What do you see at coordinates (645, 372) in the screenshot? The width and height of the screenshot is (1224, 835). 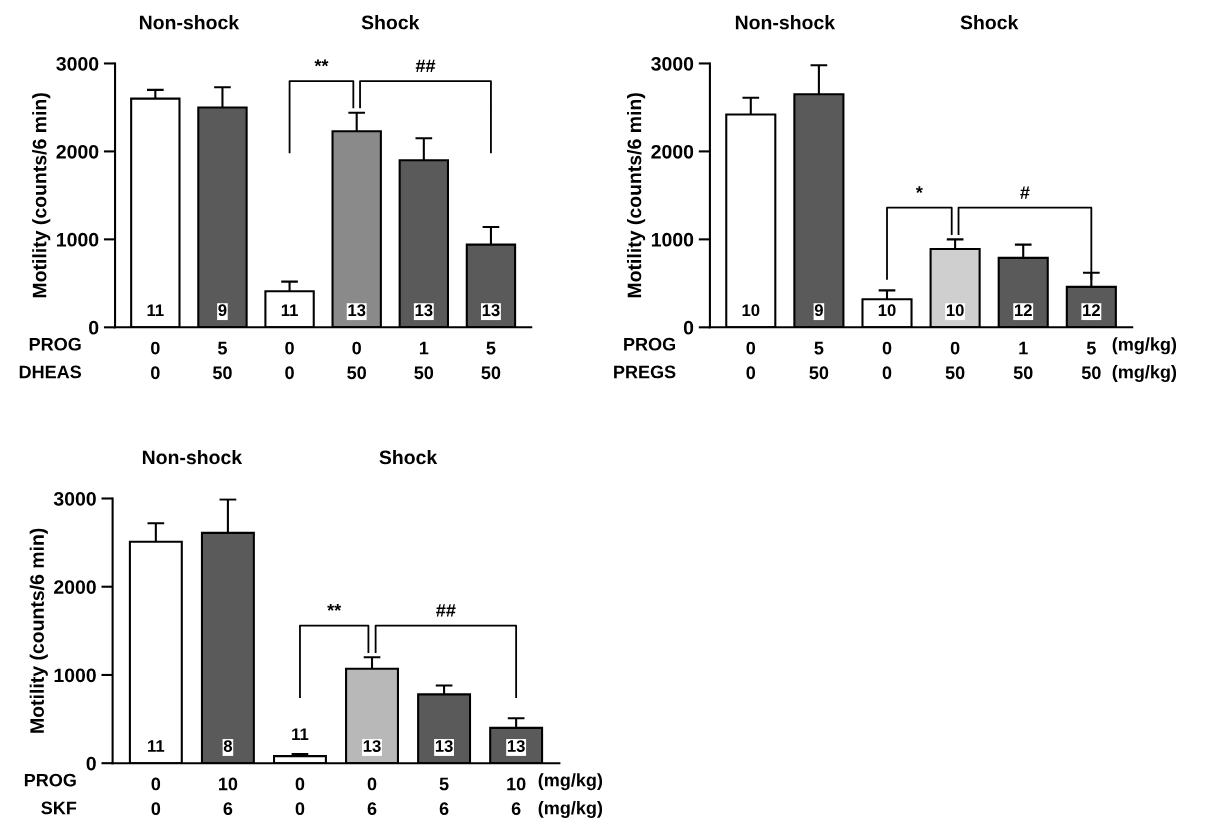 I see `text: PREGS` at bounding box center [645, 372].